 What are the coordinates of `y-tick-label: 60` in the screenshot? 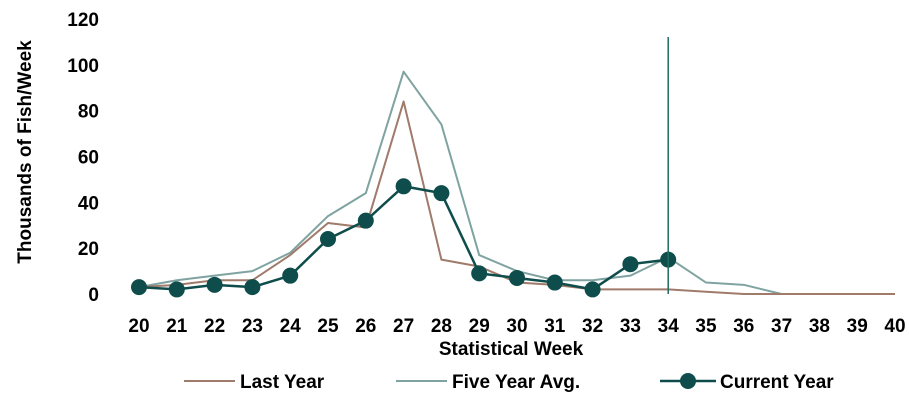 It's located at (88, 158).